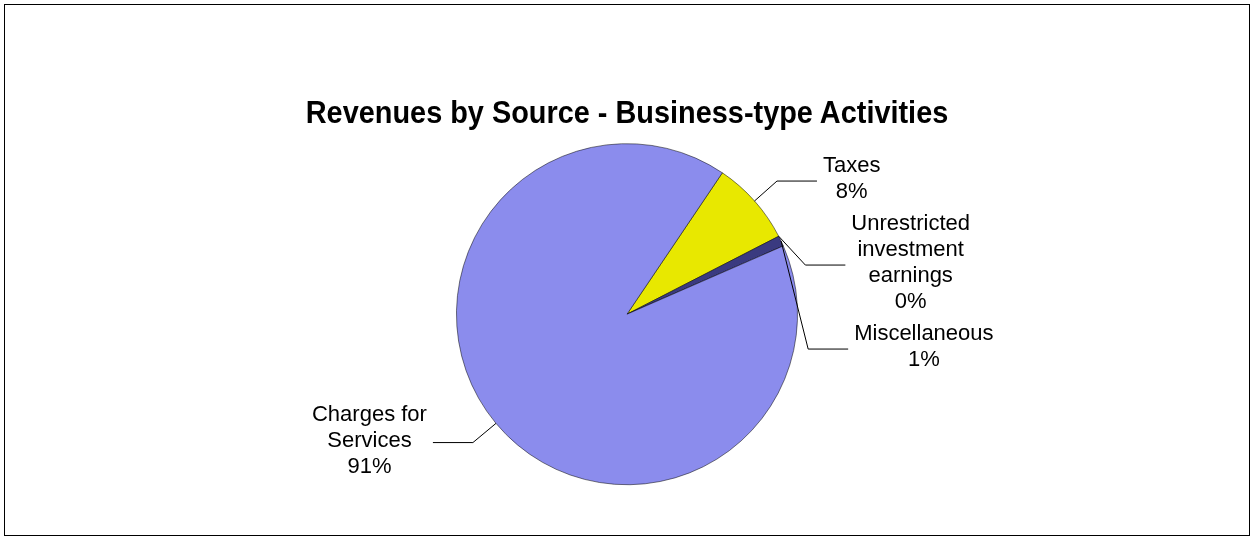 Image resolution: width=1254 pixels, height=540 pixels. I want to click on chart-title: Revenues by Source - Business-type Activities, so click(627, 112).